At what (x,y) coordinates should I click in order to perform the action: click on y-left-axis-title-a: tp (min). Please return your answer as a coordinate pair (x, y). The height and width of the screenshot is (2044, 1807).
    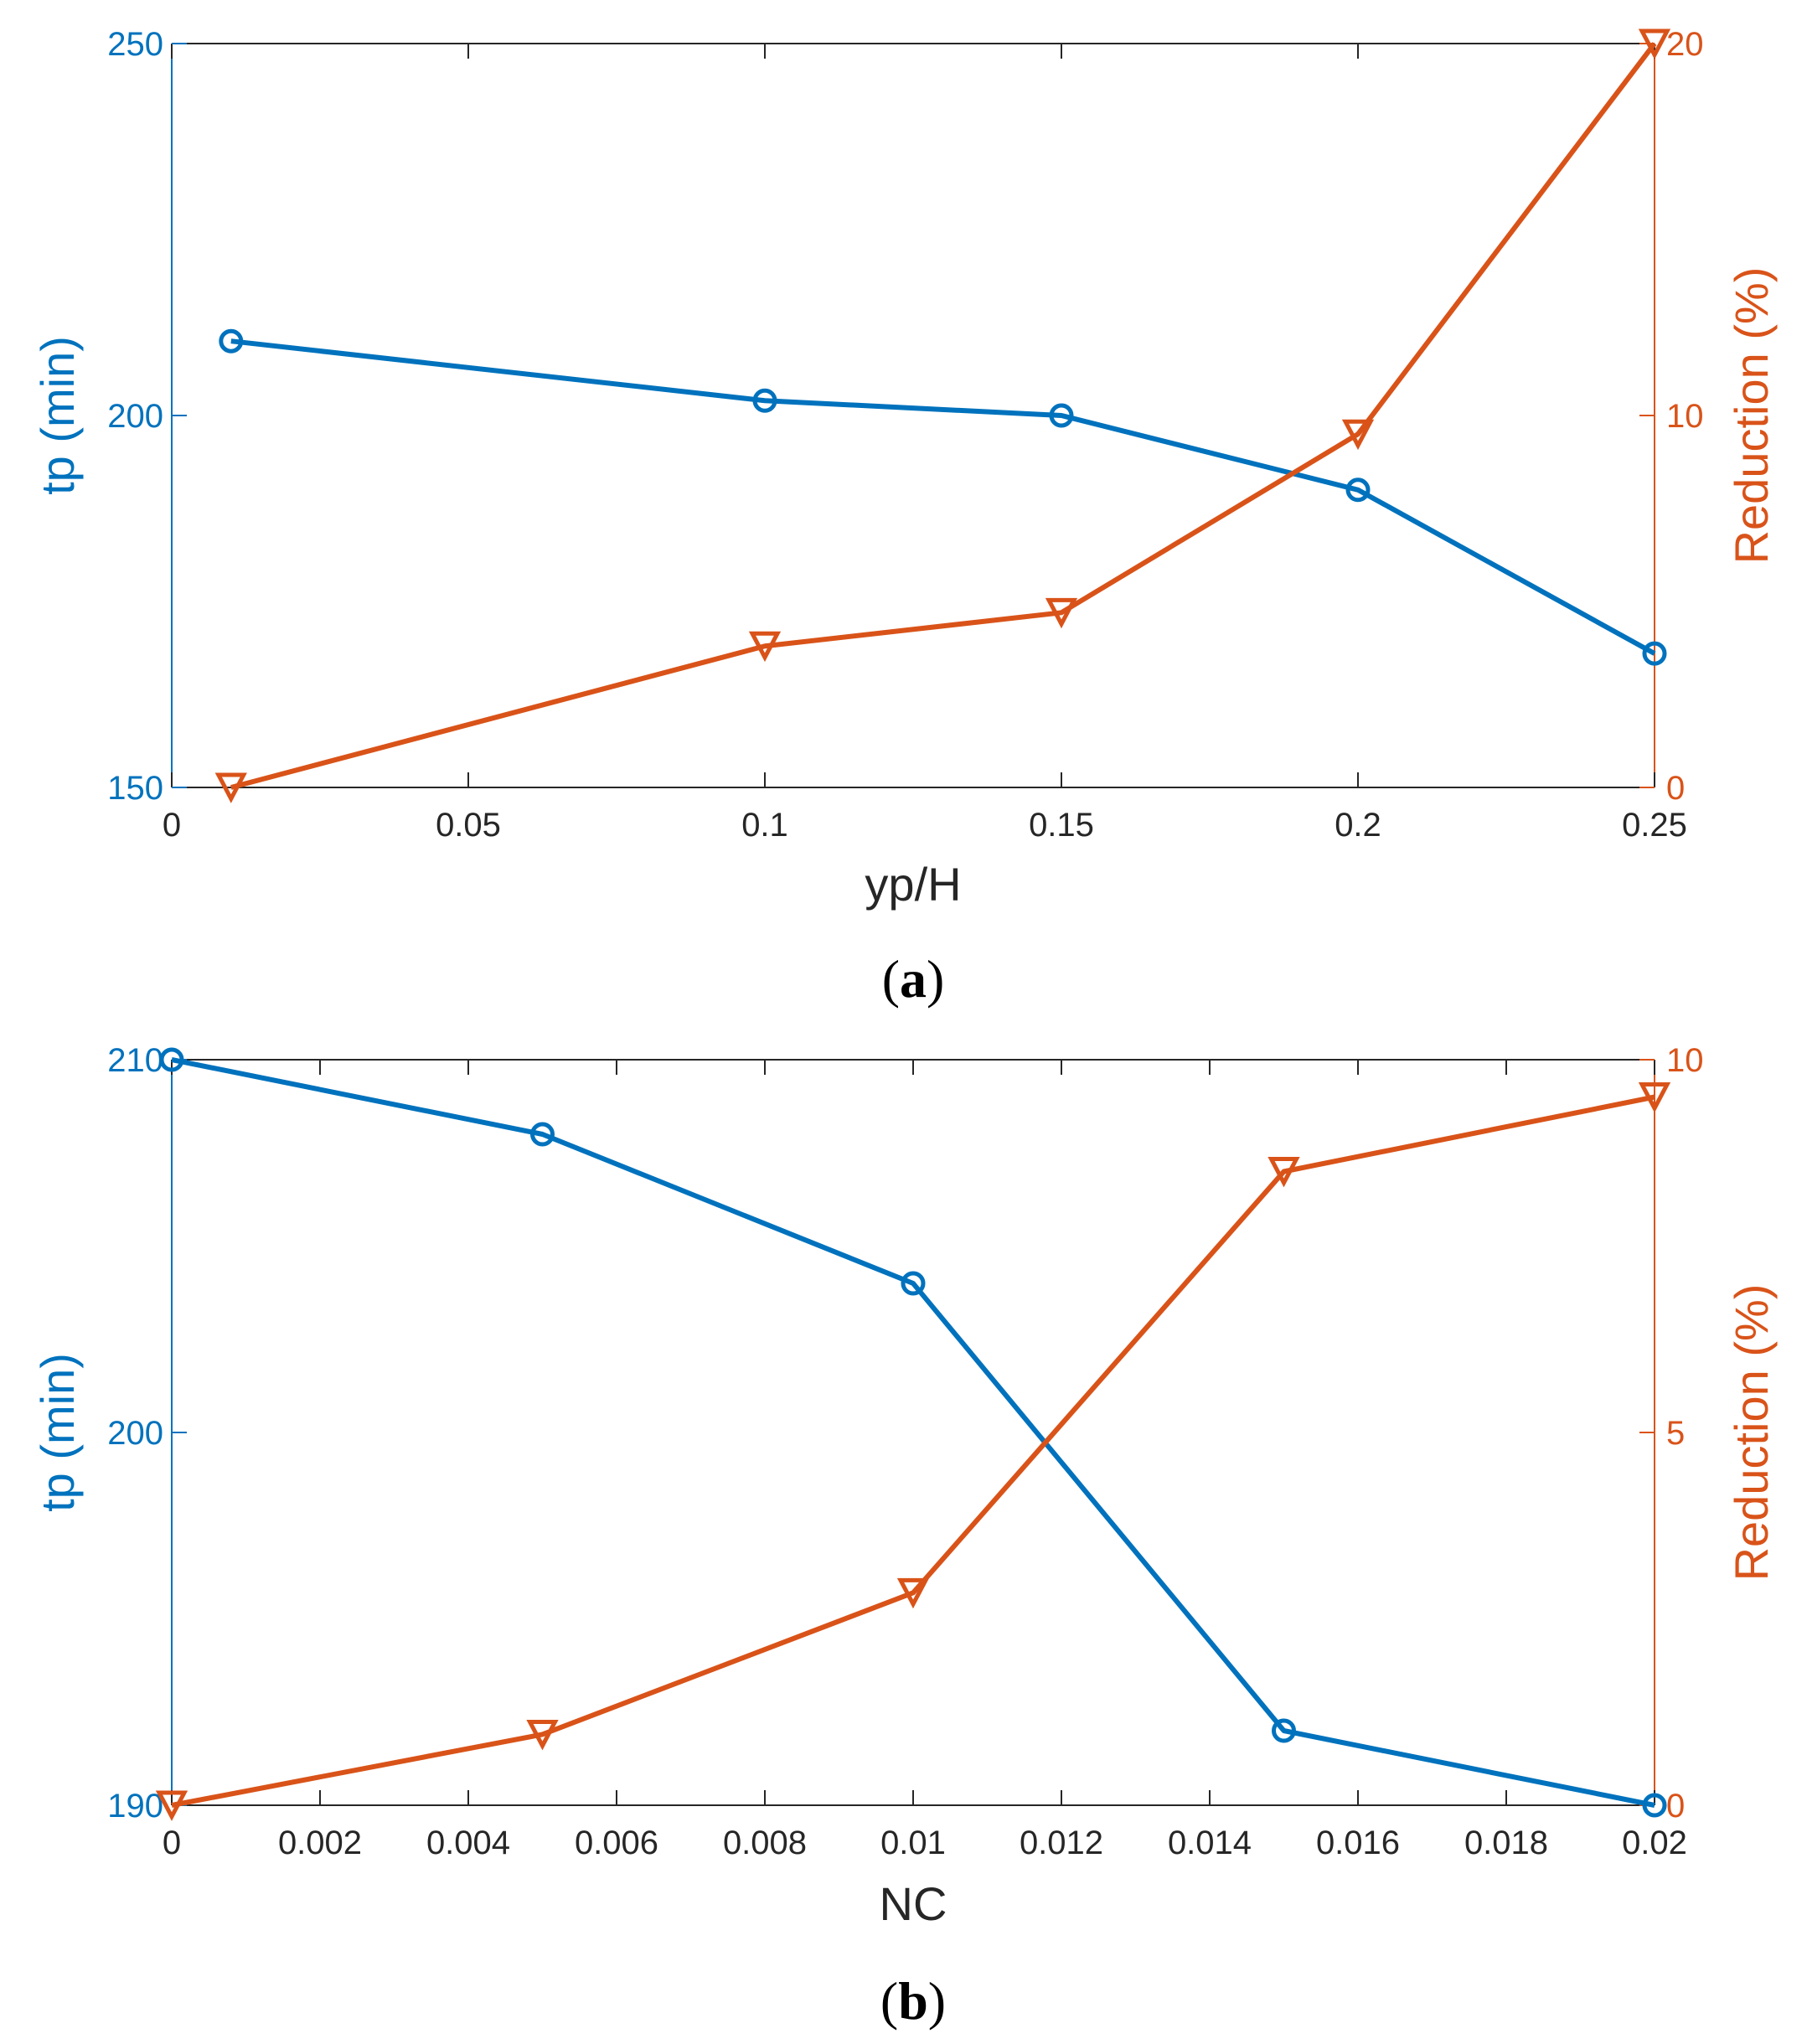
    Looking at the image, I should click on (57, 416).